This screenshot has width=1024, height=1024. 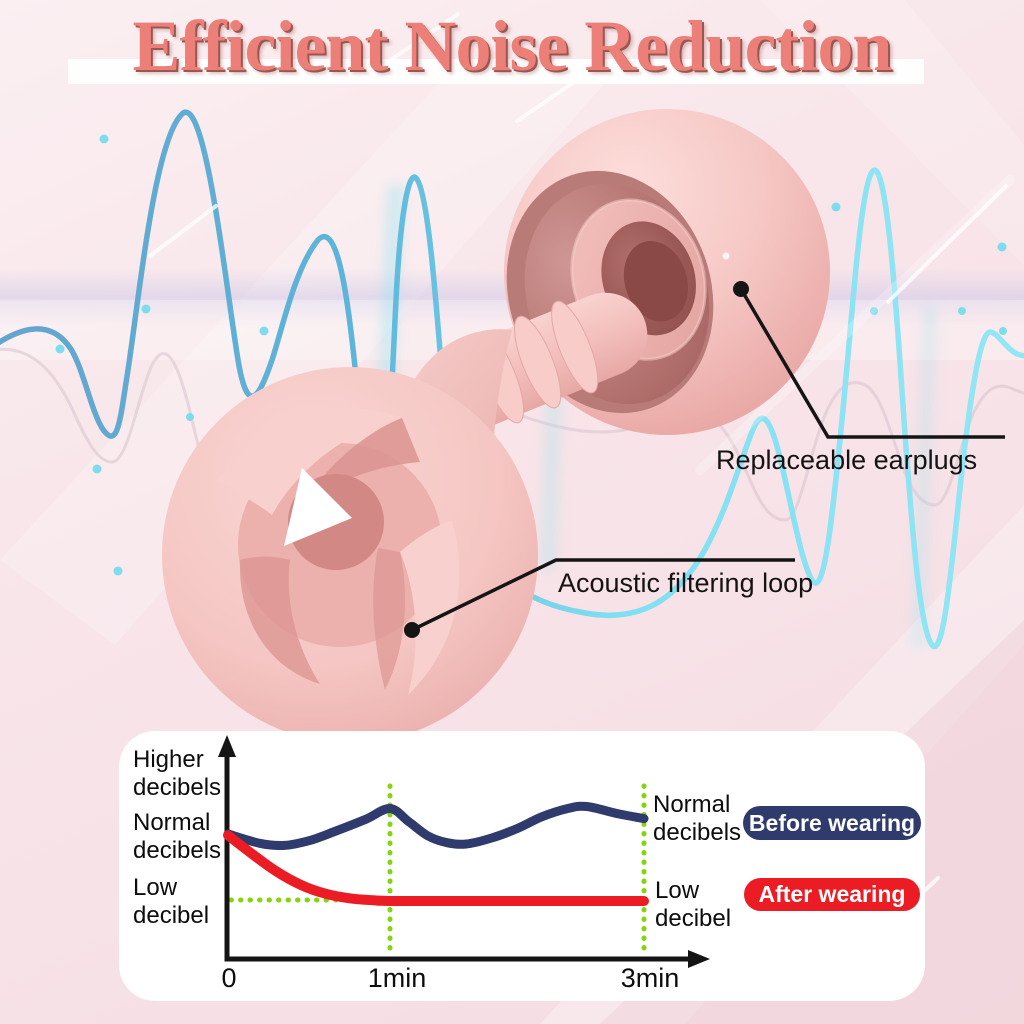 I want to click on right-label-low-decibel: Low decibel, so click(x=693, y=904).